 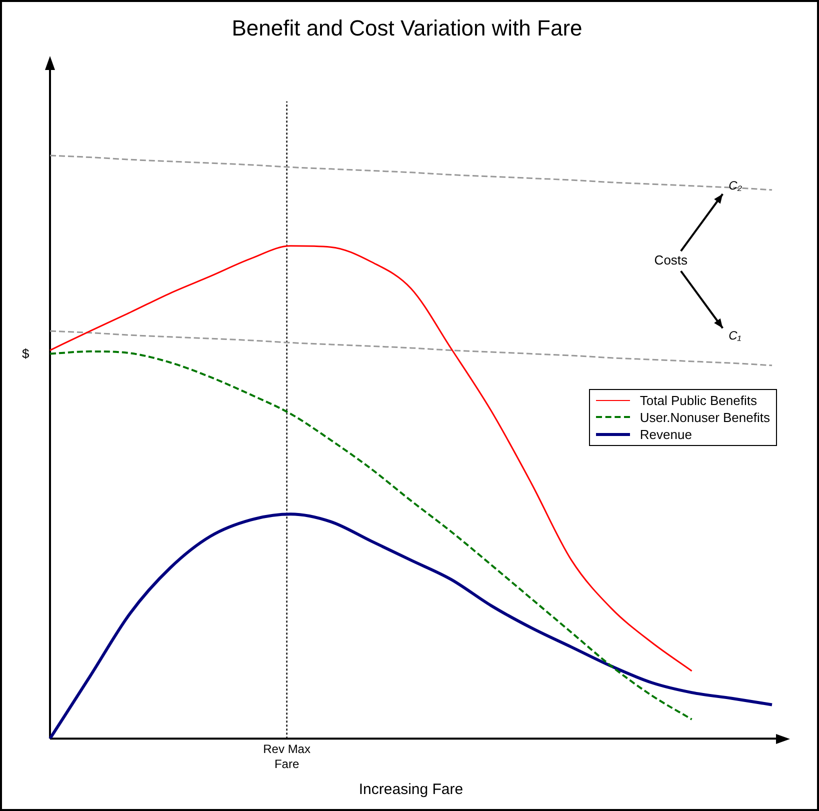 I want to click on legend-label: User.Nonuser Benefits, so click(x=705, y=417).